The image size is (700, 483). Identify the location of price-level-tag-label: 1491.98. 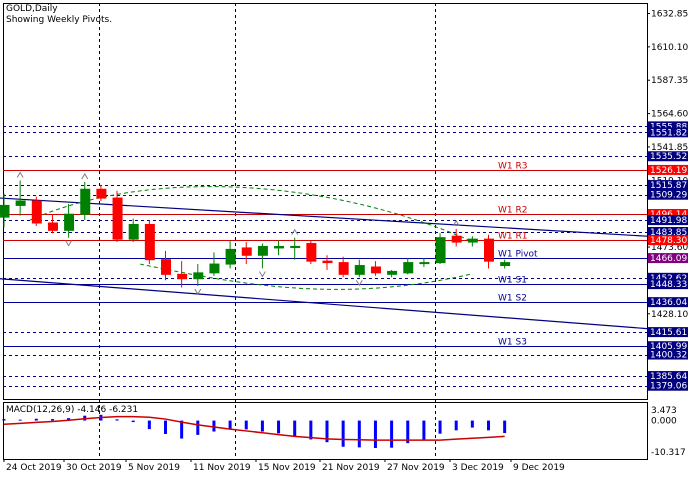
(668, 221).